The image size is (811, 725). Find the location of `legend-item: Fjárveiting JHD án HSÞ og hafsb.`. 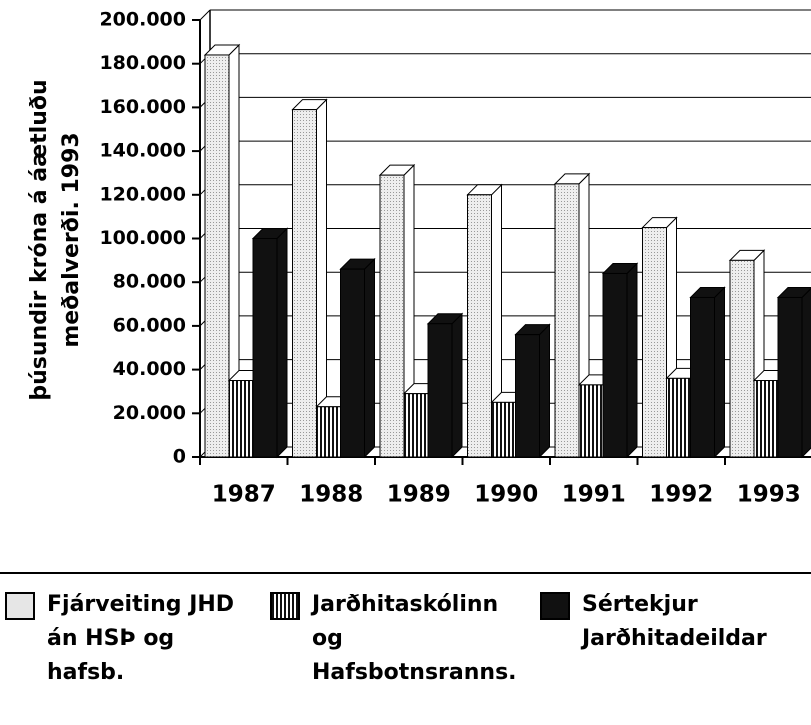

legend-item: Fjárveiting JHD án HSÞ og hafsb. is located at coordinates (126, 641).